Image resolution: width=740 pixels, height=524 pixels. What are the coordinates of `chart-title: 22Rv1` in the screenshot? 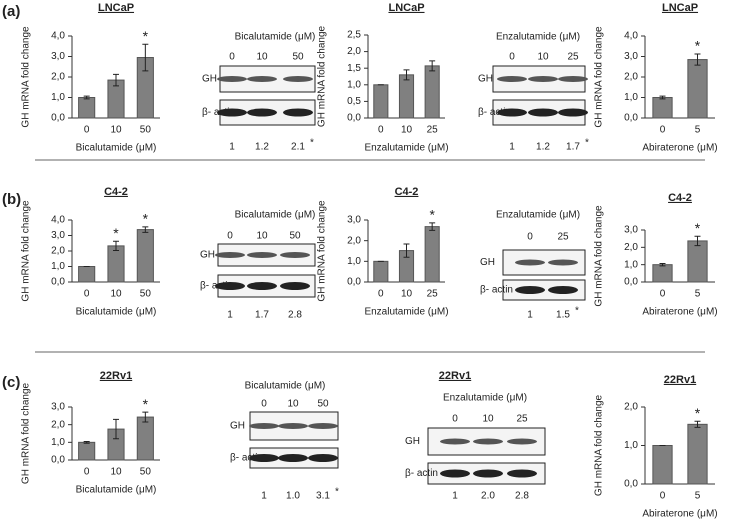 It's located at (680, 380).